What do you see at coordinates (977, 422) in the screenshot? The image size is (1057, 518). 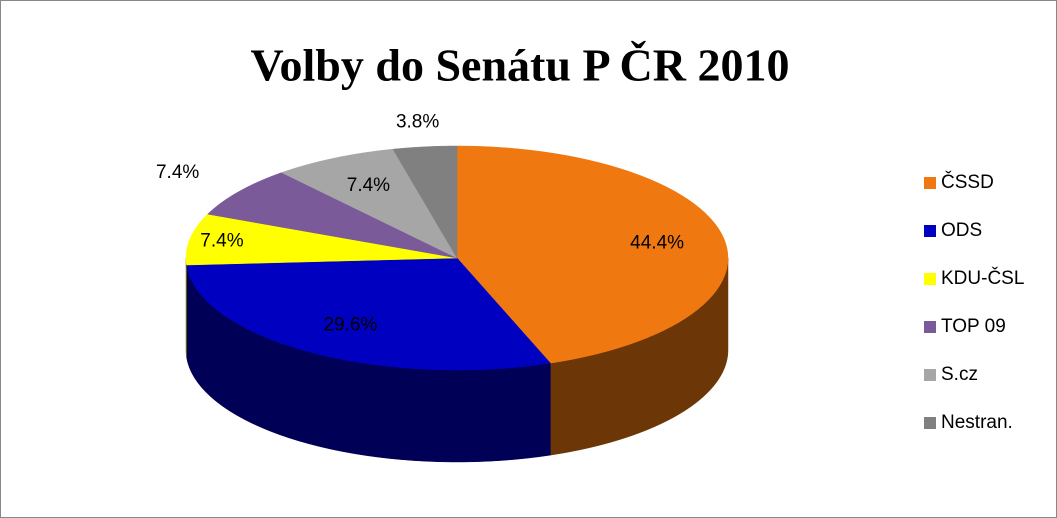 I see `legend-label: Nestran.` at bounding box center [977, 422].